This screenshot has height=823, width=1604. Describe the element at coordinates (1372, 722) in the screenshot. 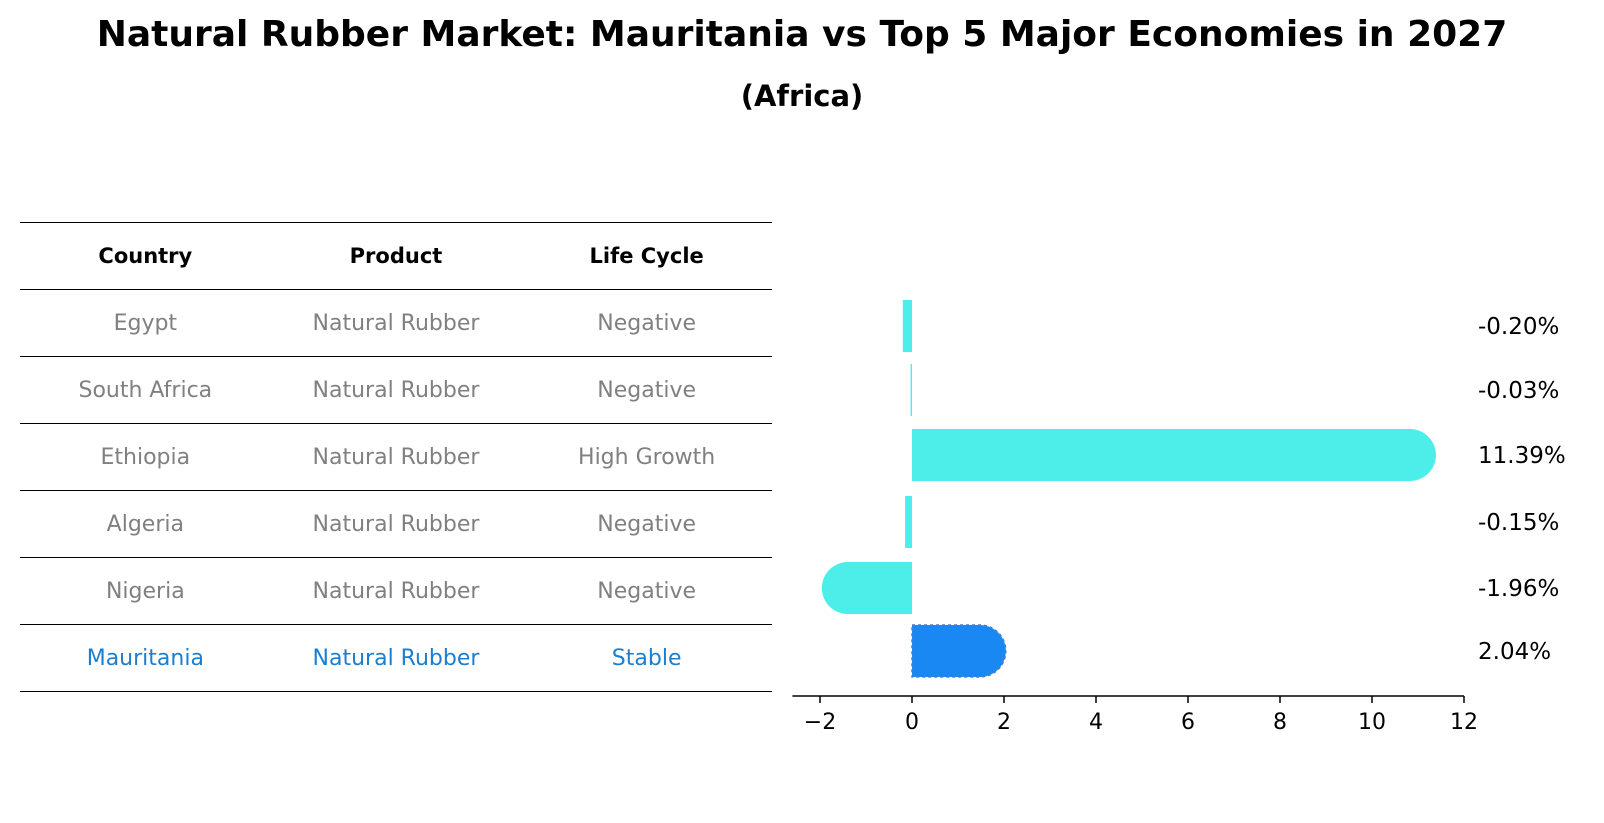

I see `x-tick-label: 10` at that location.